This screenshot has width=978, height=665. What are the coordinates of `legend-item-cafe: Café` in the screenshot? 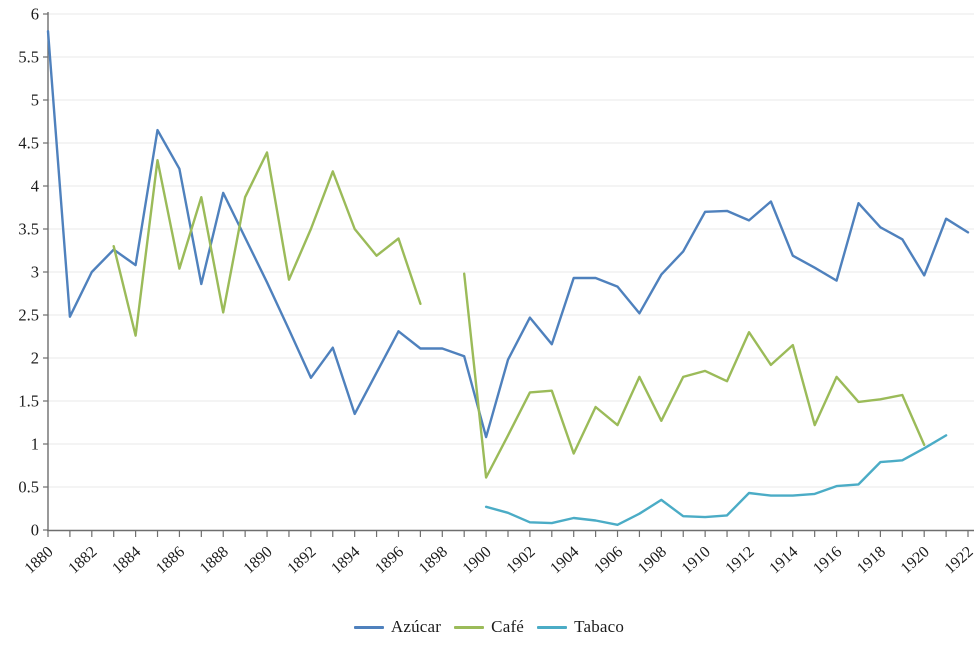 It's located at (489, 627).